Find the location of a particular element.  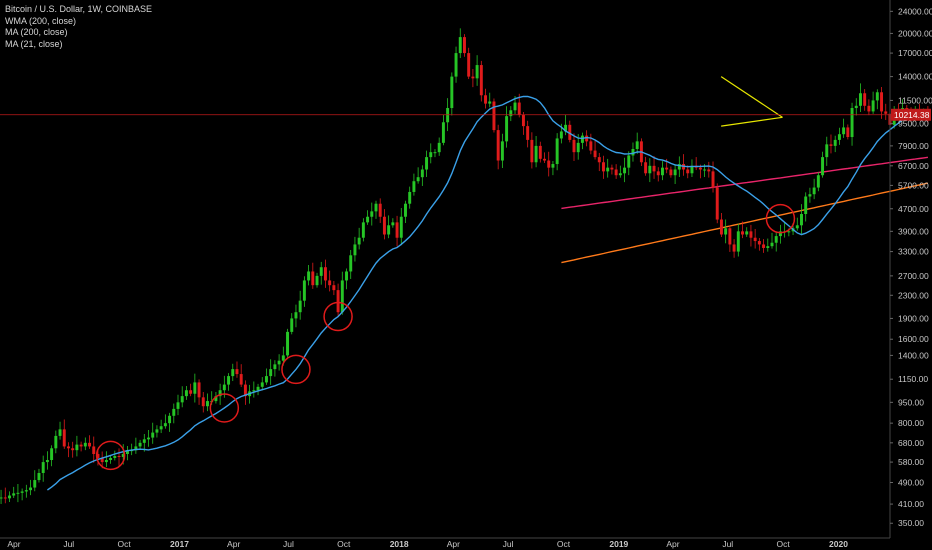

x-tick-label: 2019 is located at coordinates (618, 544).